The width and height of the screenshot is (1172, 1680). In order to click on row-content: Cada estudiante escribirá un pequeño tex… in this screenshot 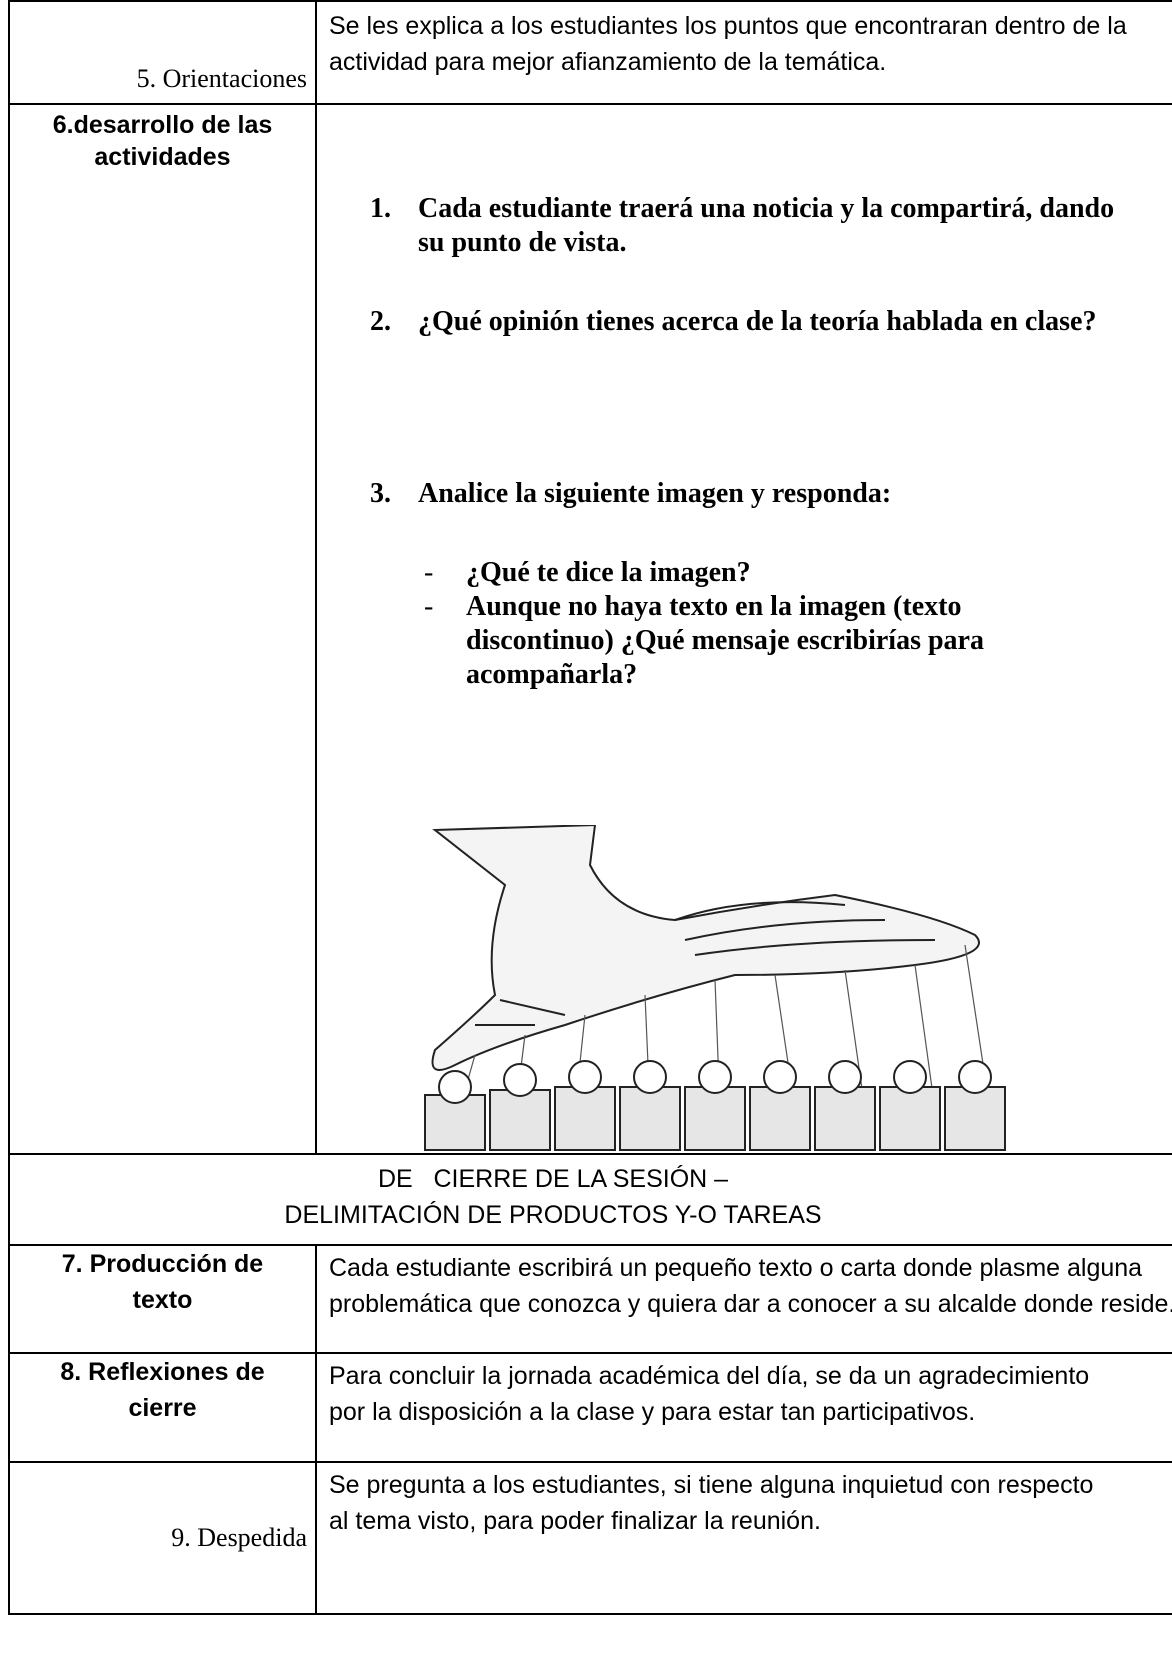, I will do `click(743, 1299)`.